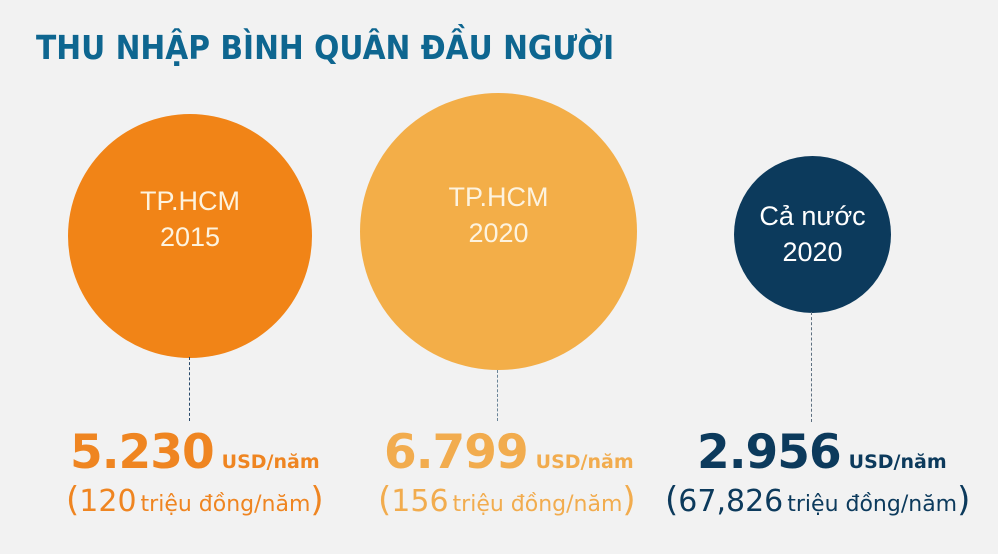 Image resolution: width=998 pixels, height=554 pixels. Describe the element at coordinates (731, 501) in the screenshot. I see `vnd-number: 67,826` at that location.